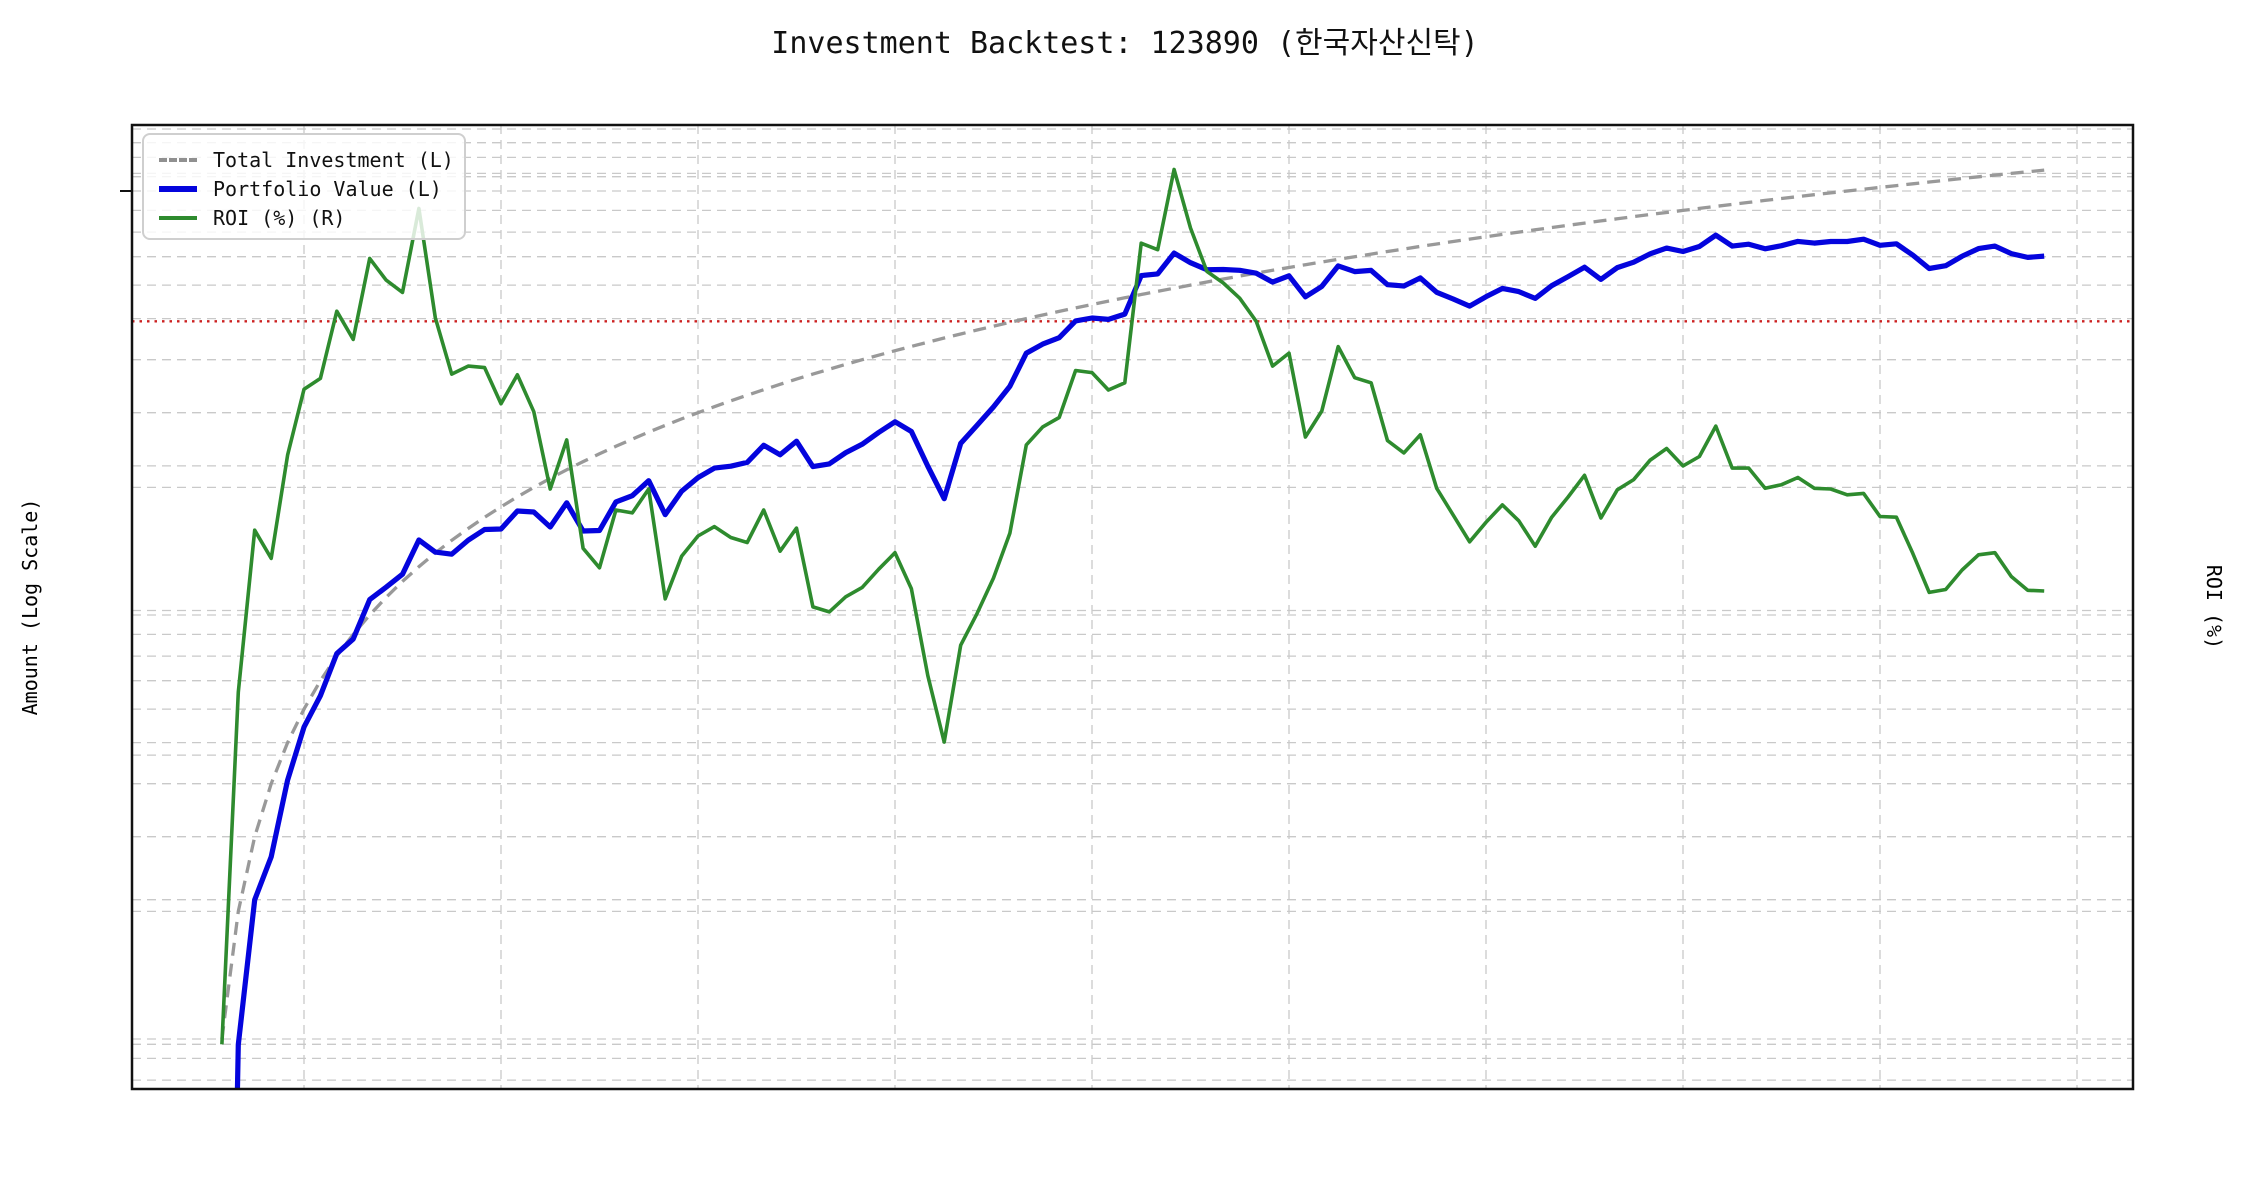 This screenshot has width=2250, height=1200. I want to click on legend-item-portfolio-value: Portfolio Value (L), so click(311, 188).